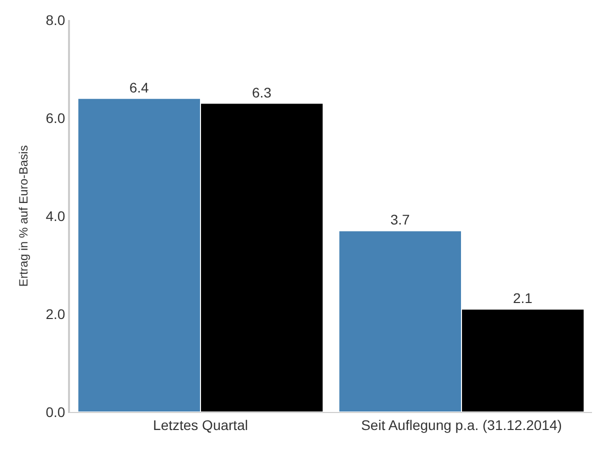  Describe the element at coordinates (200, 424) in the screenshot. I see `x-tick-label: Letztes Quartal` at that location.